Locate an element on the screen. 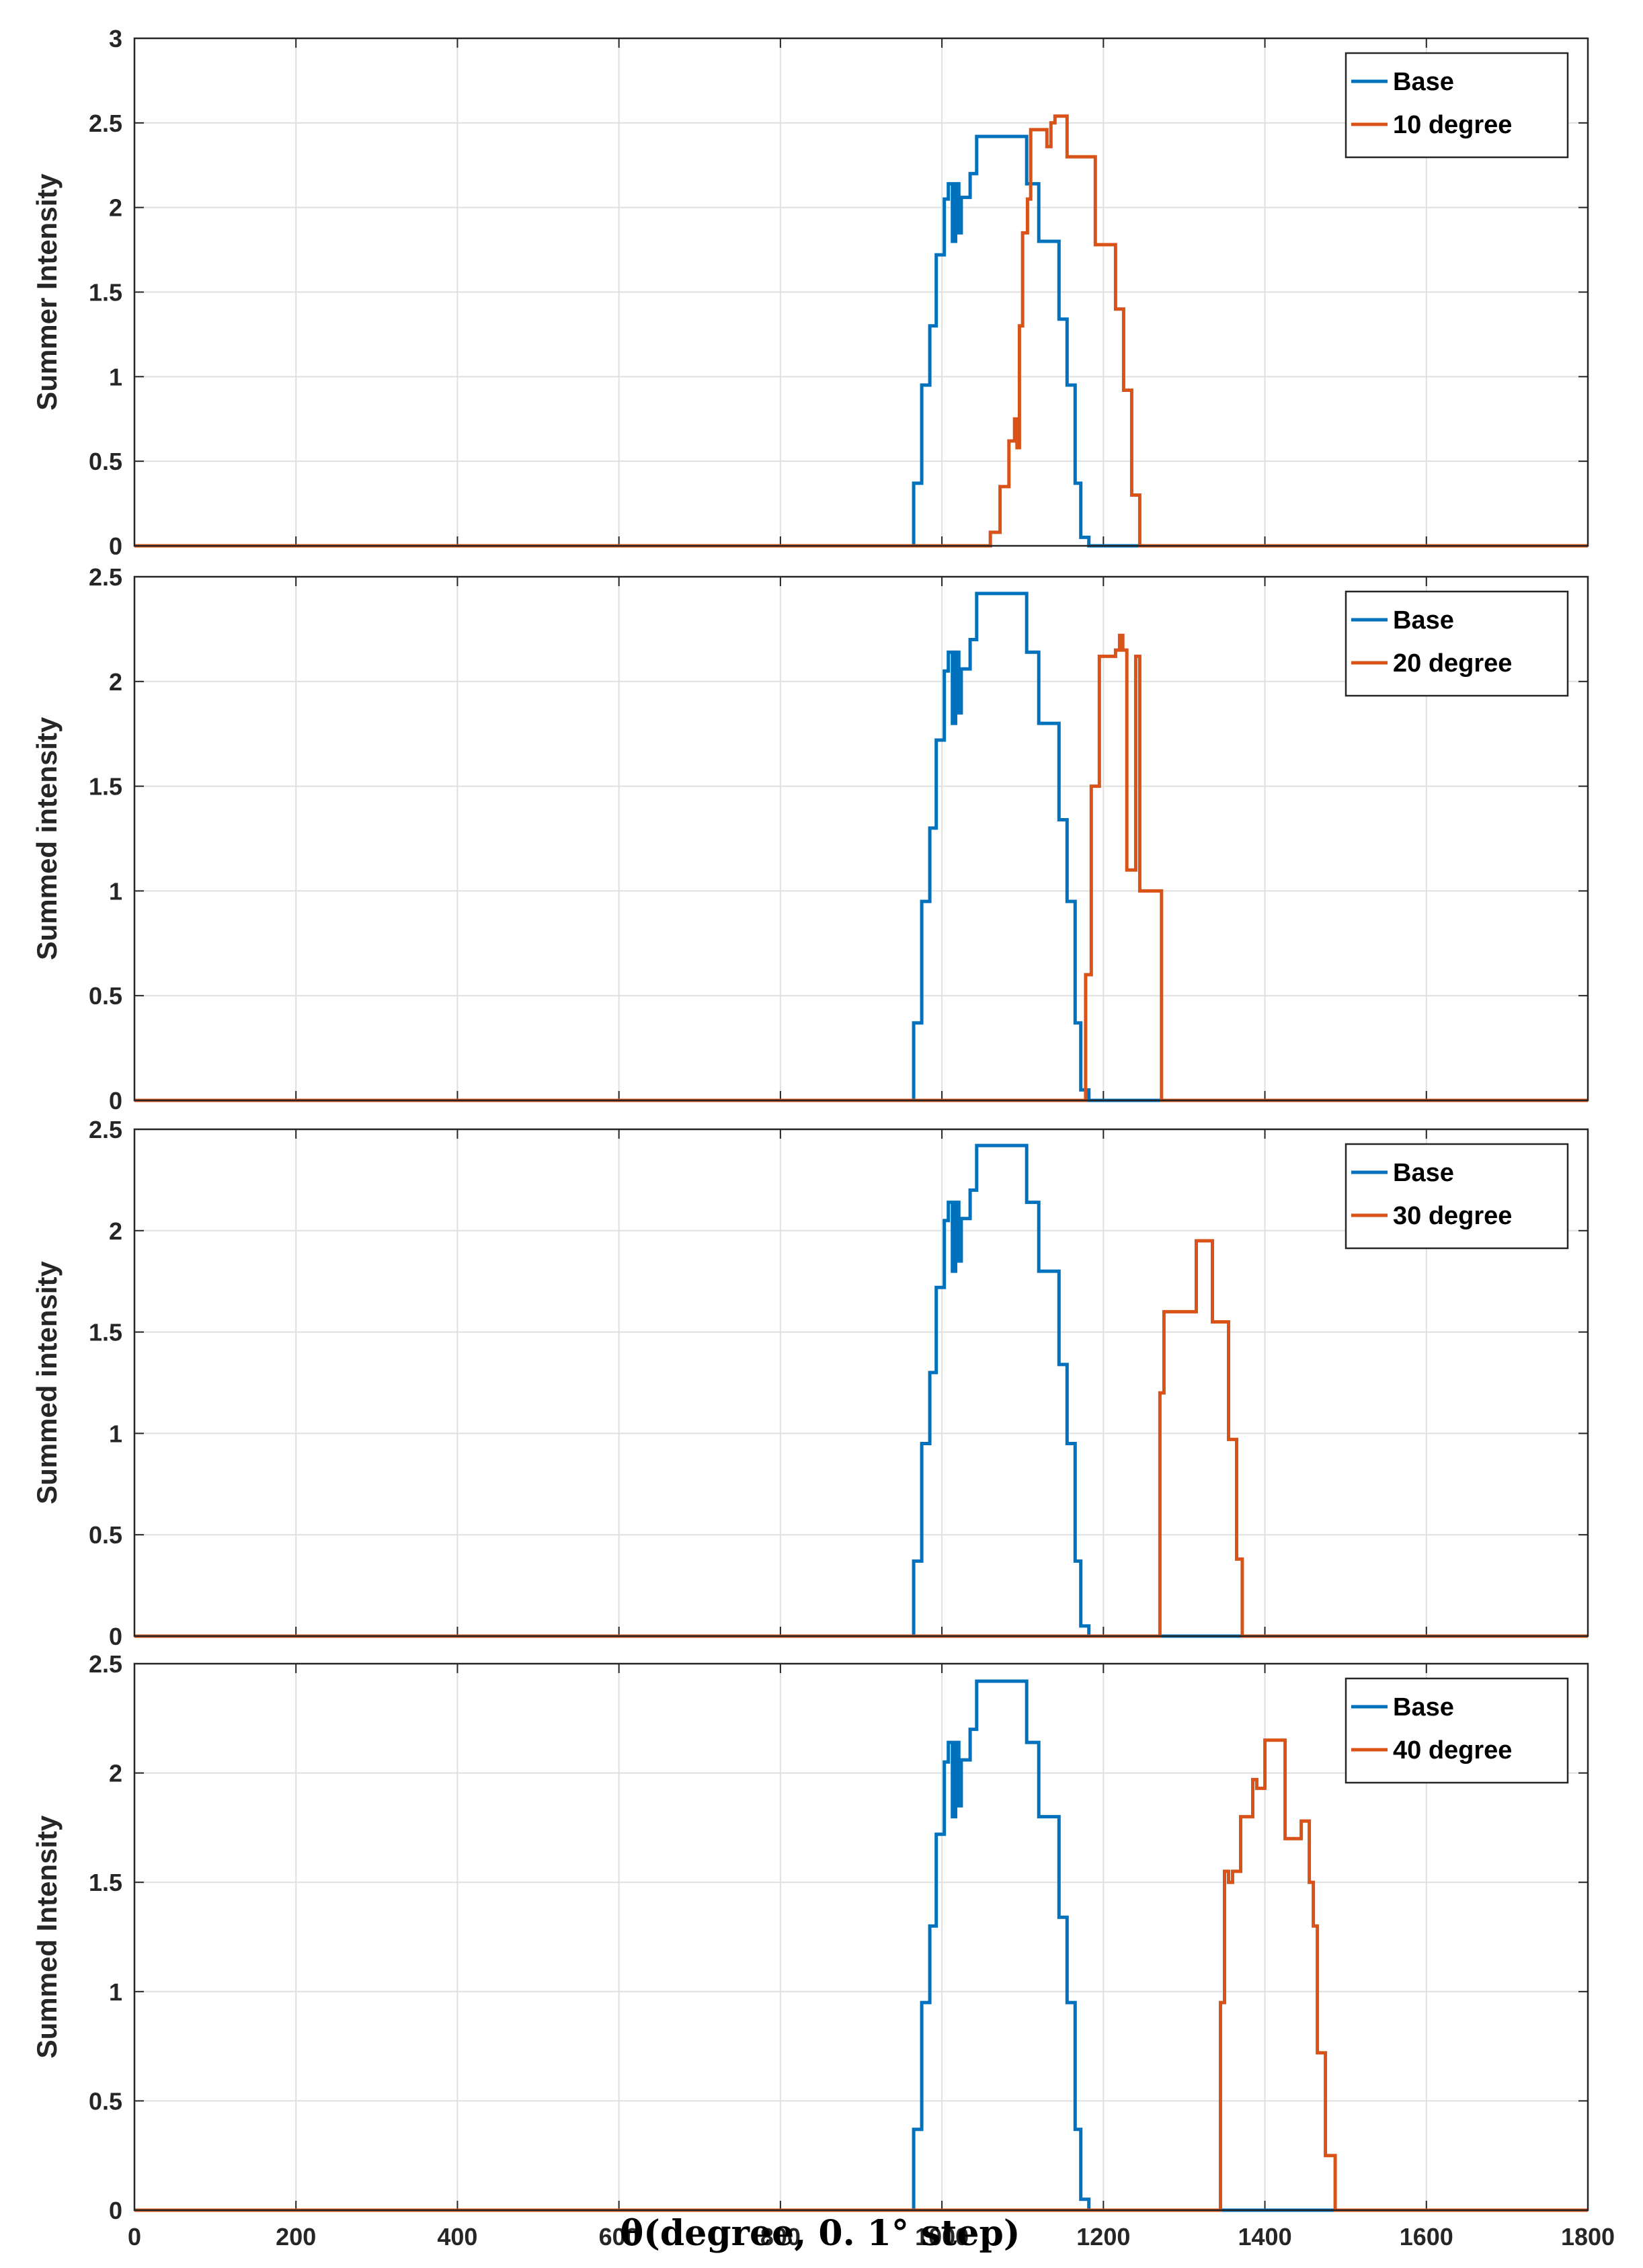 This screenshot has height=2268, width=1643. x-tick-labels: 0 200 400 600 800 1000 1200 1400 1600 1800 is located at coordinates (871, 2237).